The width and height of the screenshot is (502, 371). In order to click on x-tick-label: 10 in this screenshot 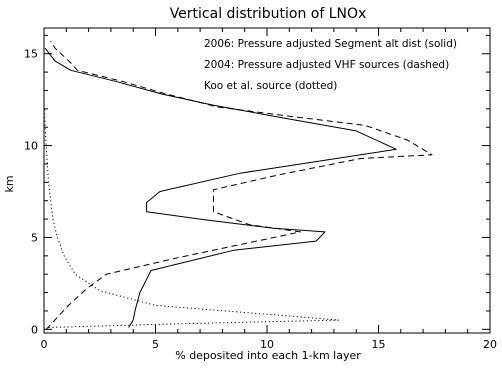, I will do `click(267, 344)`.